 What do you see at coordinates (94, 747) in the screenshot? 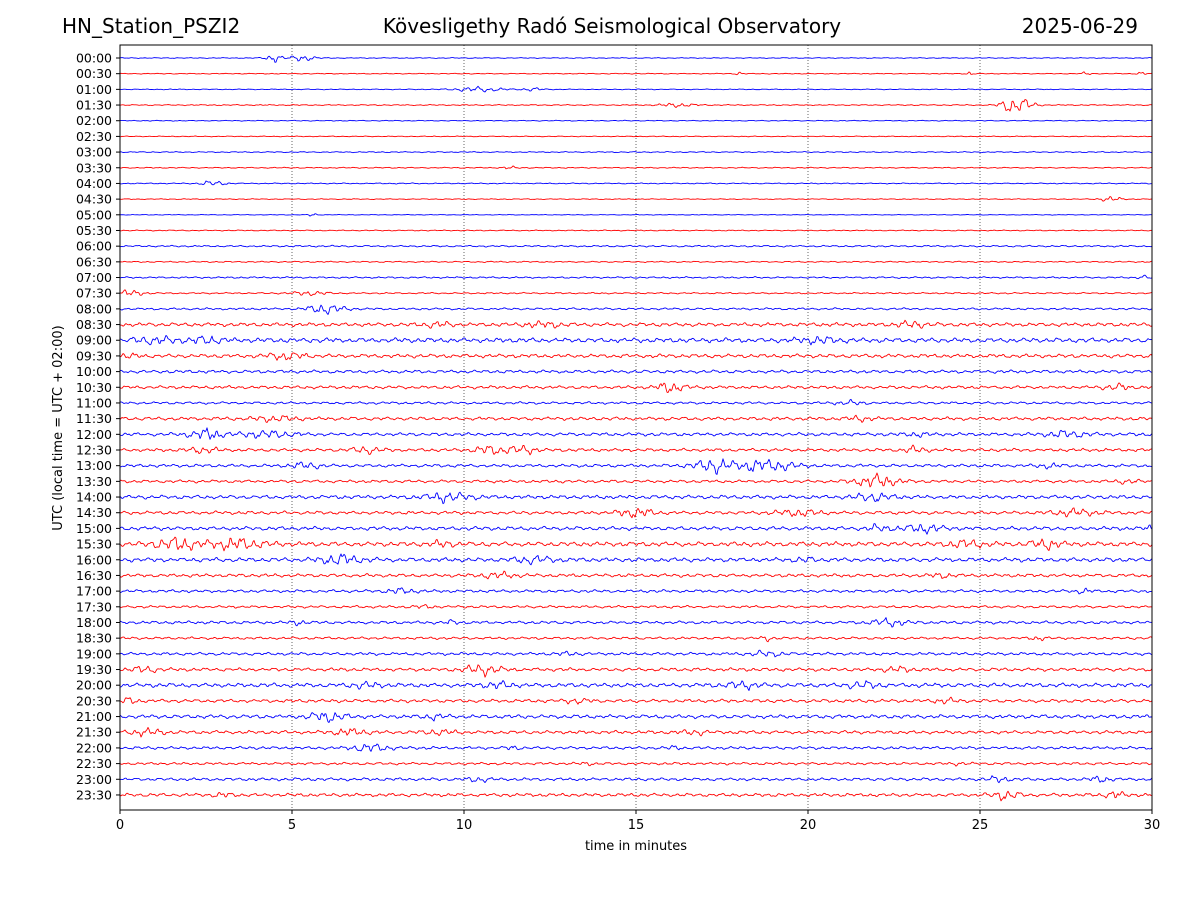
I see `y-tick-label: 22:00` at bounding box center [94, 747].